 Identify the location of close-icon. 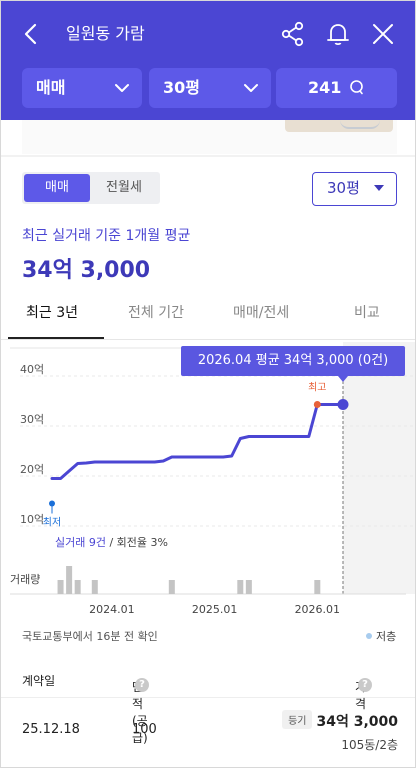
(383, 34).